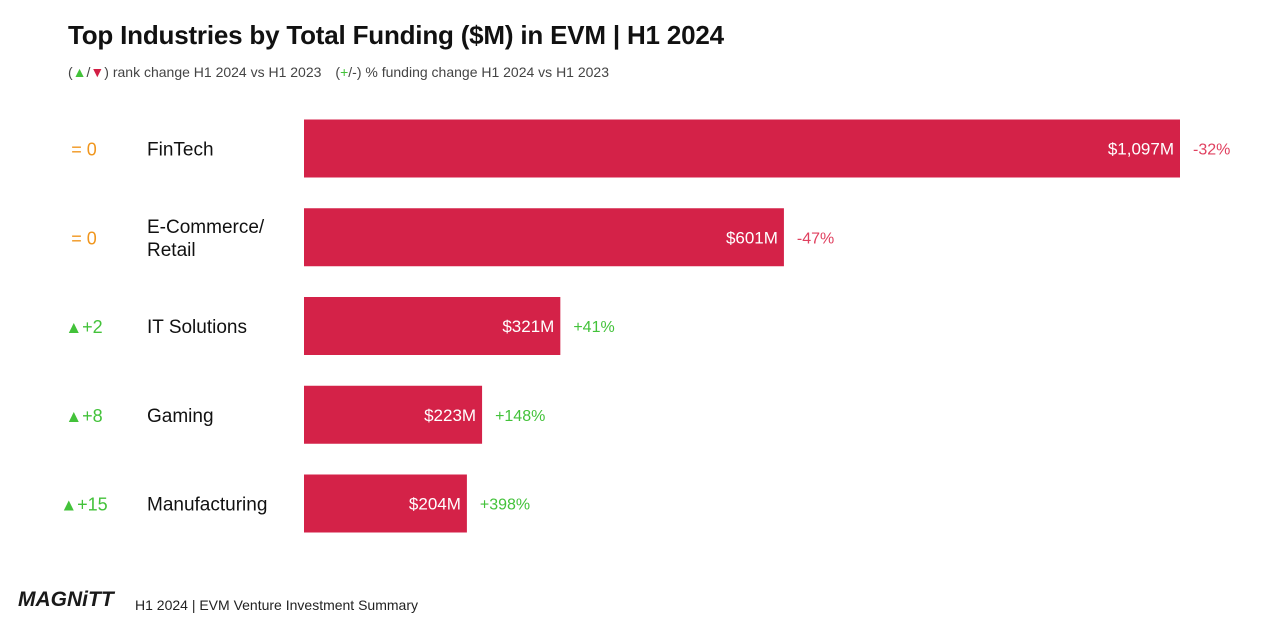  I want to click on subtitle-open-2: (, so click(338, 72).